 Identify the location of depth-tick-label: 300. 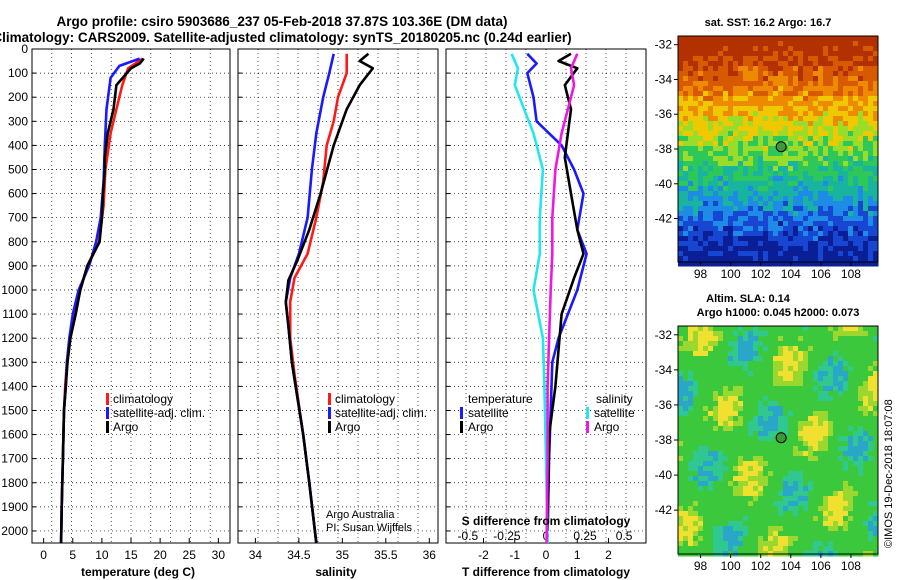
(18, 121).